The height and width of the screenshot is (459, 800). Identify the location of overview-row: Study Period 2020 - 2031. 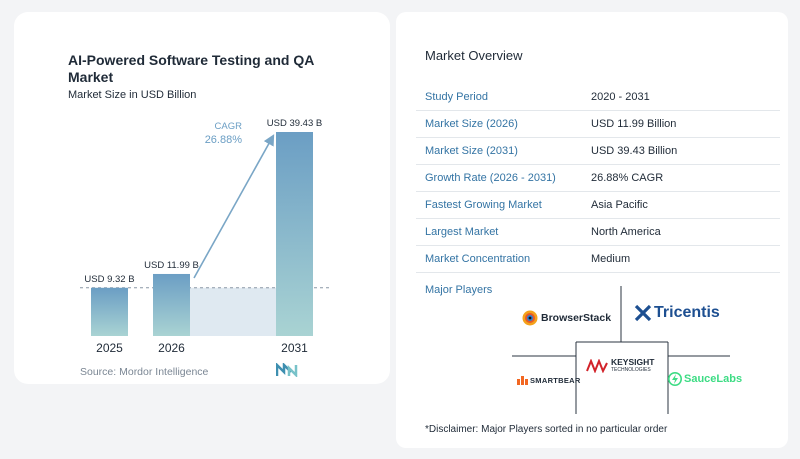
(598, 97).